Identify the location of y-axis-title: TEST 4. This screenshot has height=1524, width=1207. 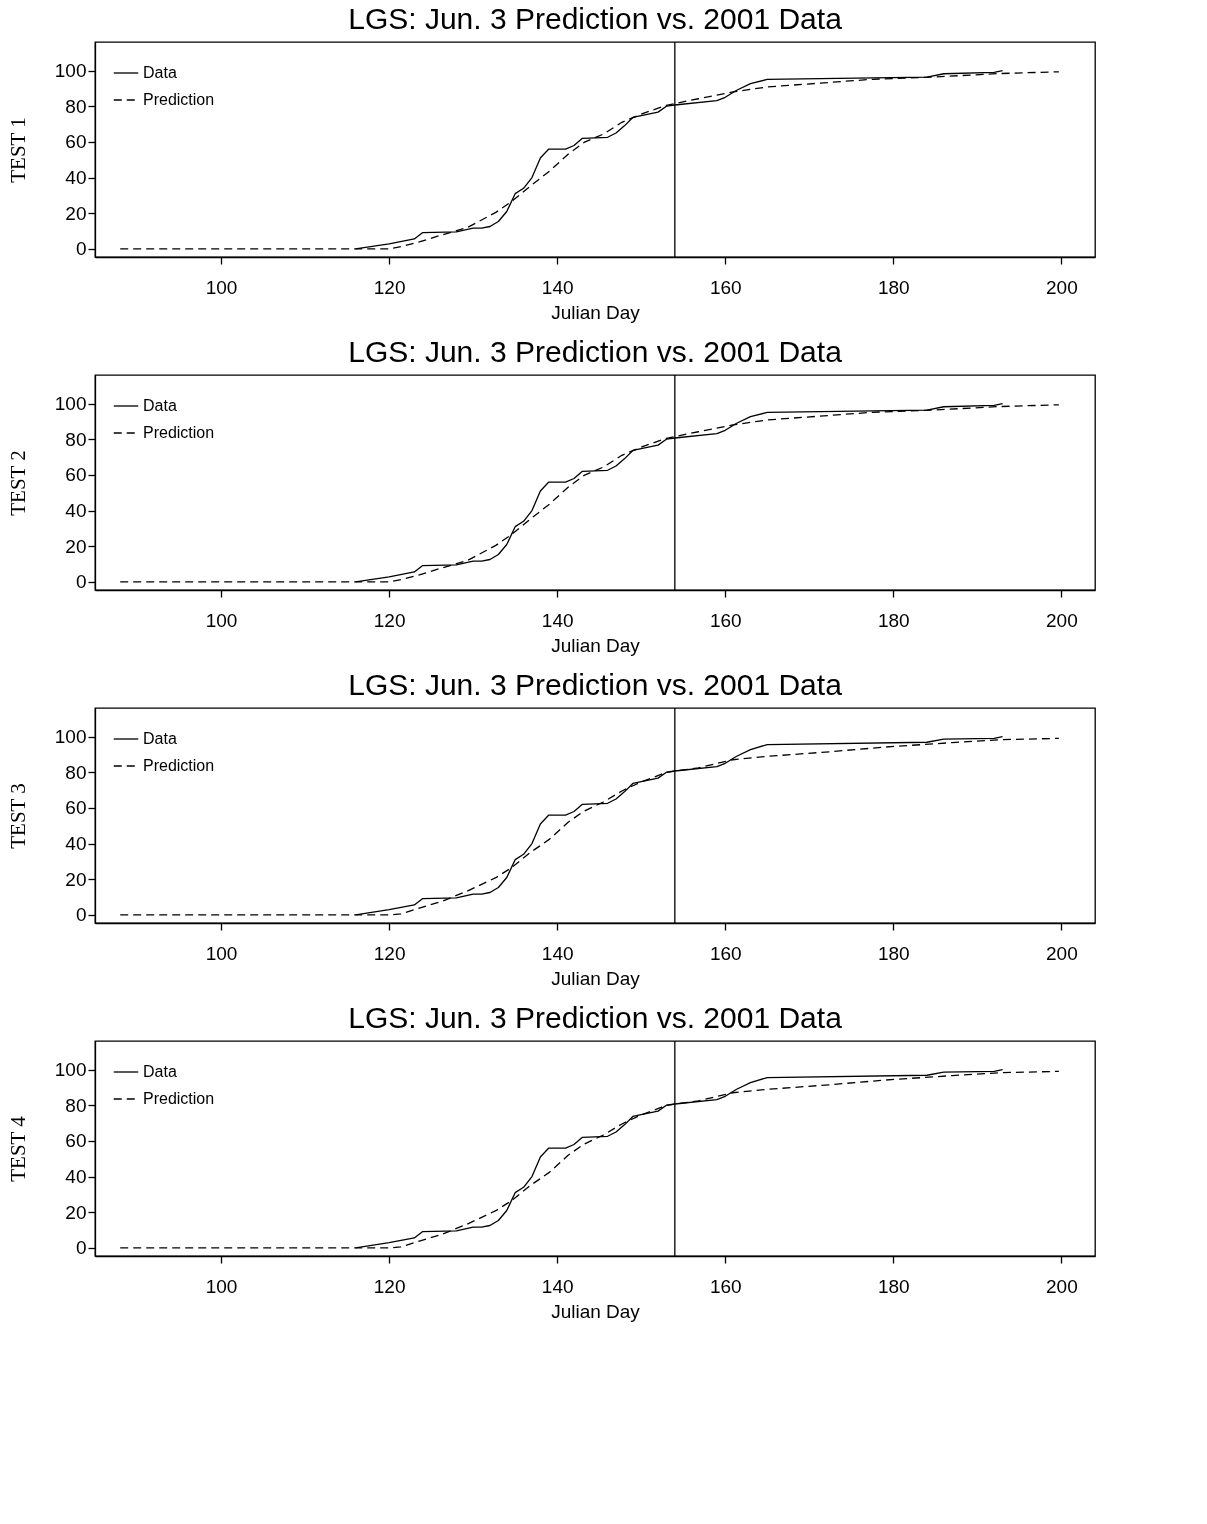
(17, 1148).